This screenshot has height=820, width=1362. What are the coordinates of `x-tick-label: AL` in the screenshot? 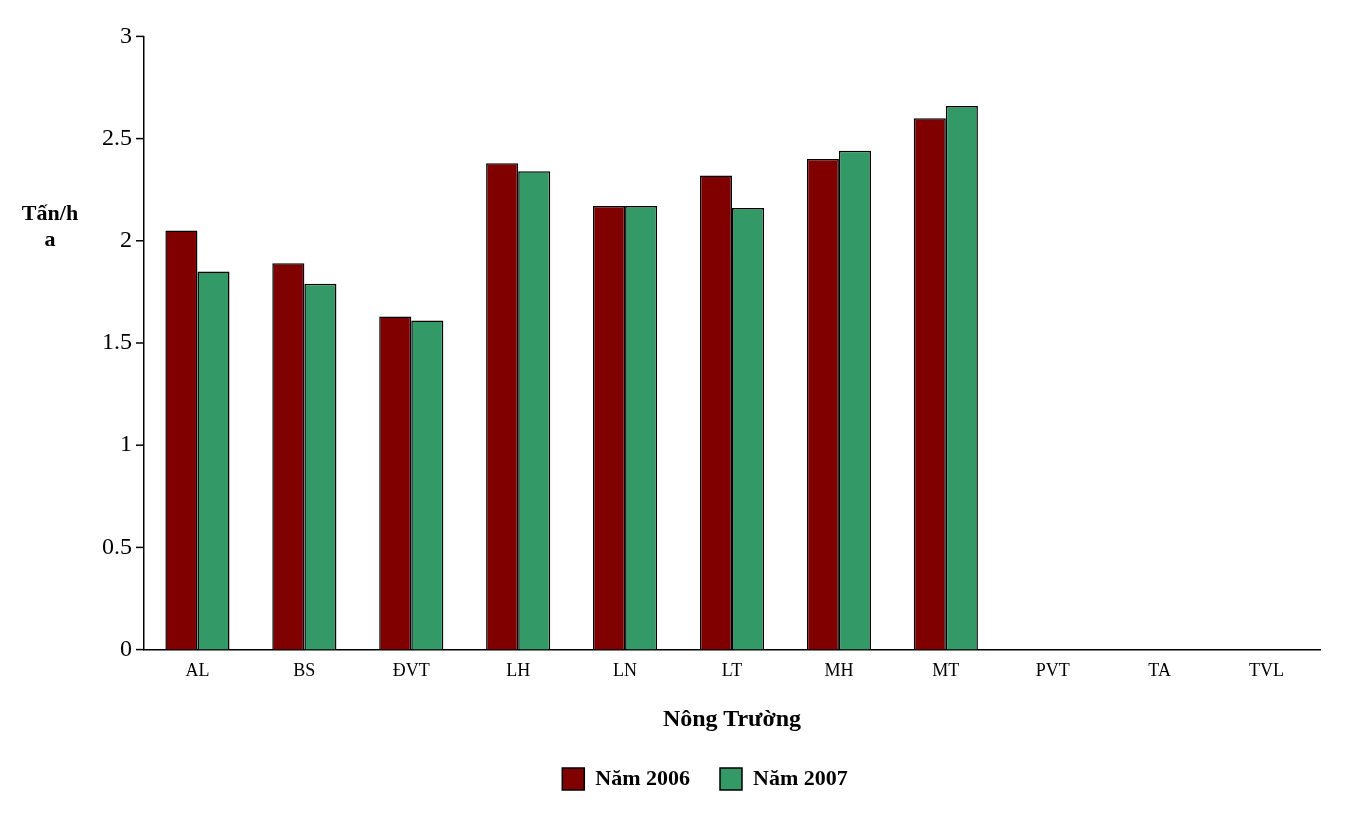 It's located at (197, 670).